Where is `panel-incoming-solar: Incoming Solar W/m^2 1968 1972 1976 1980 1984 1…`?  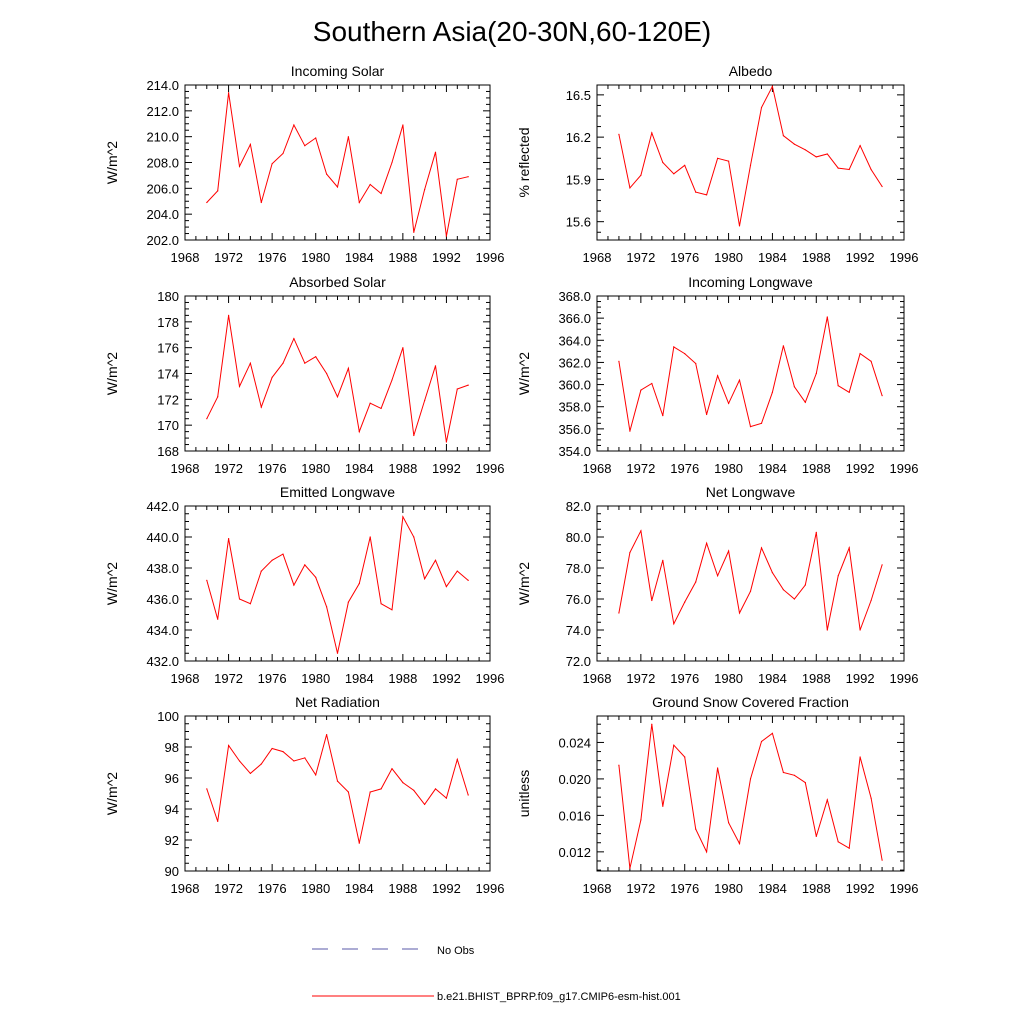
panel-incoming-solar: Incoming Solar W/m^2 1968 1972 1976 1980 1984 1… is located at coordinates (304, 164).